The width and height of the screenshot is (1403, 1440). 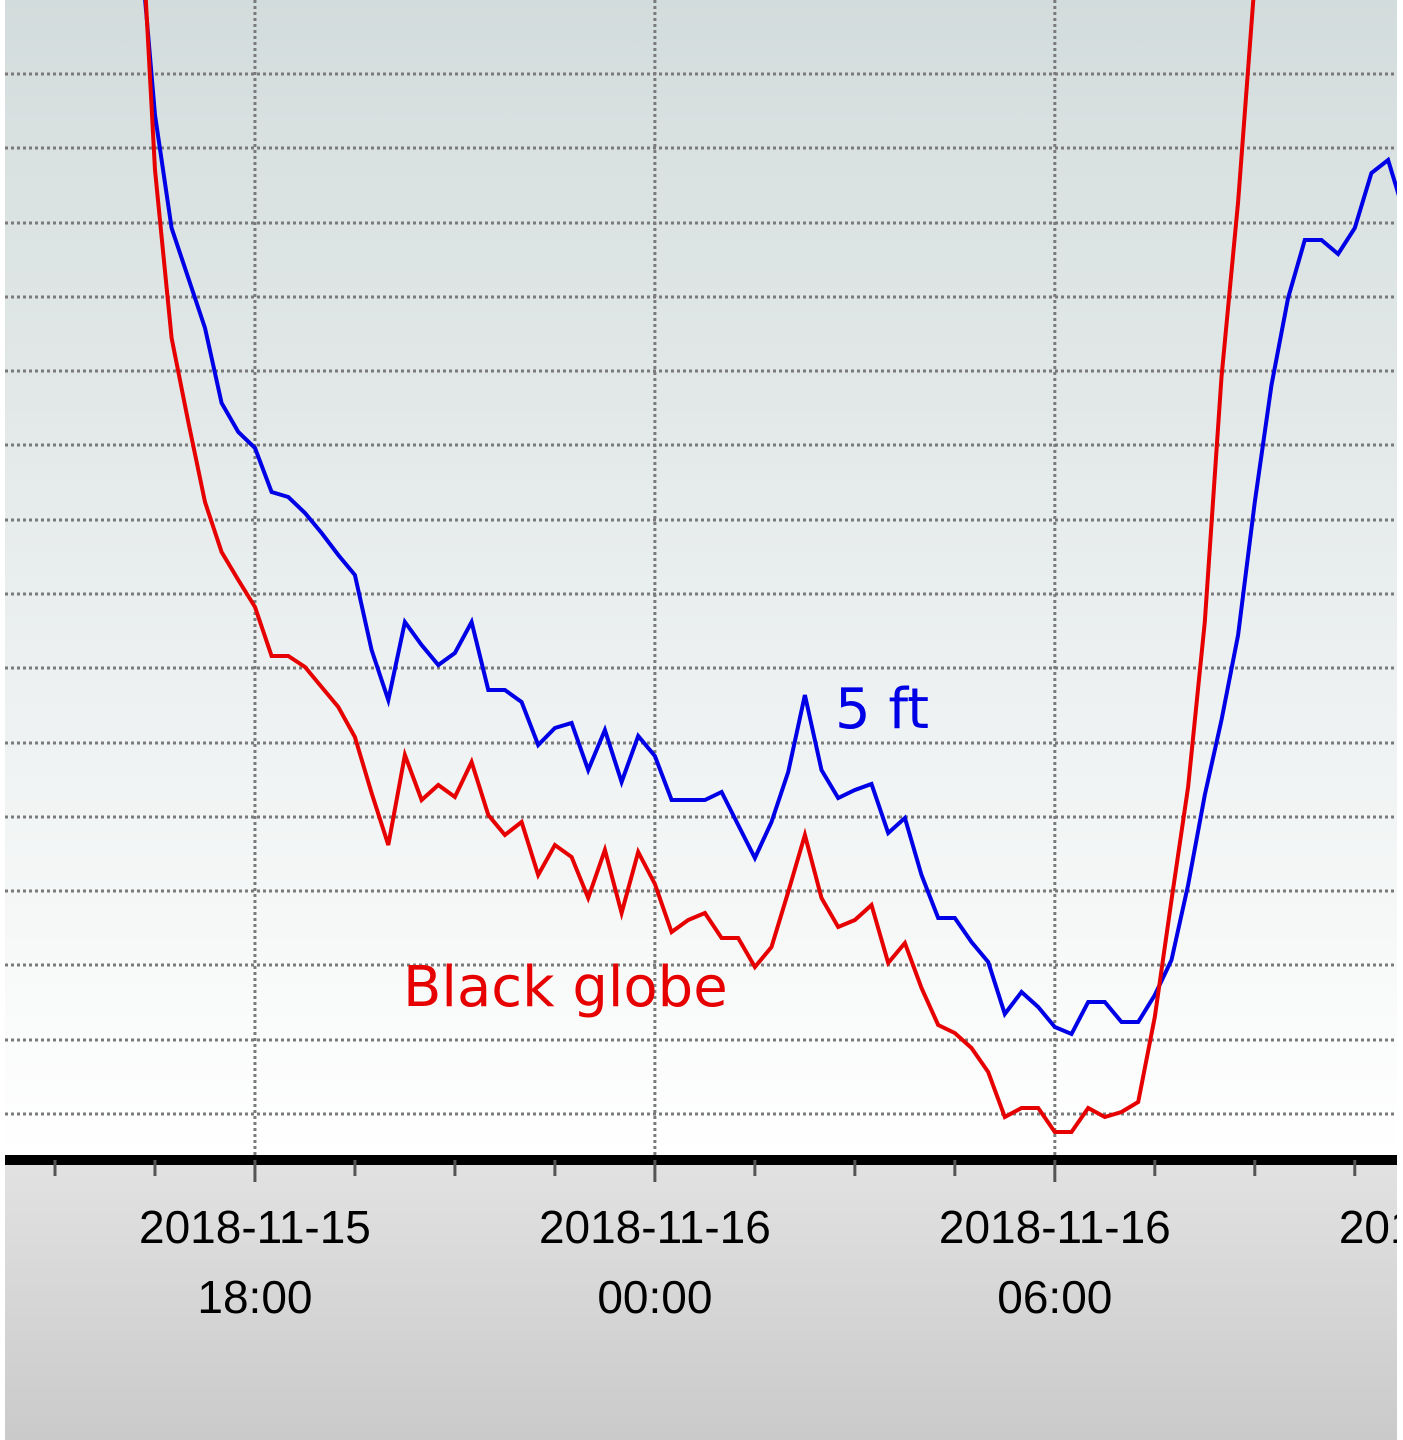 What do you see at coordinates (882, 709) in the screenshot?
I see `series-annotation: 5 ft` at bounding box center [882, 709].